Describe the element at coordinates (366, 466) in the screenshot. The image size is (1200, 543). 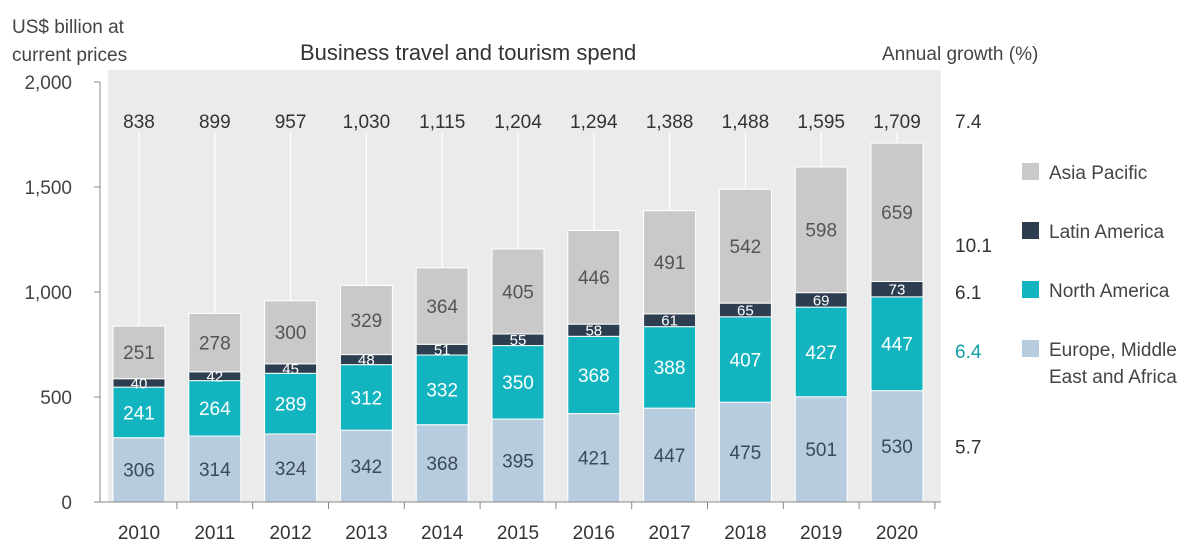
I see `bar-segment-europe-middle-east-and-africa-2013` at that location.